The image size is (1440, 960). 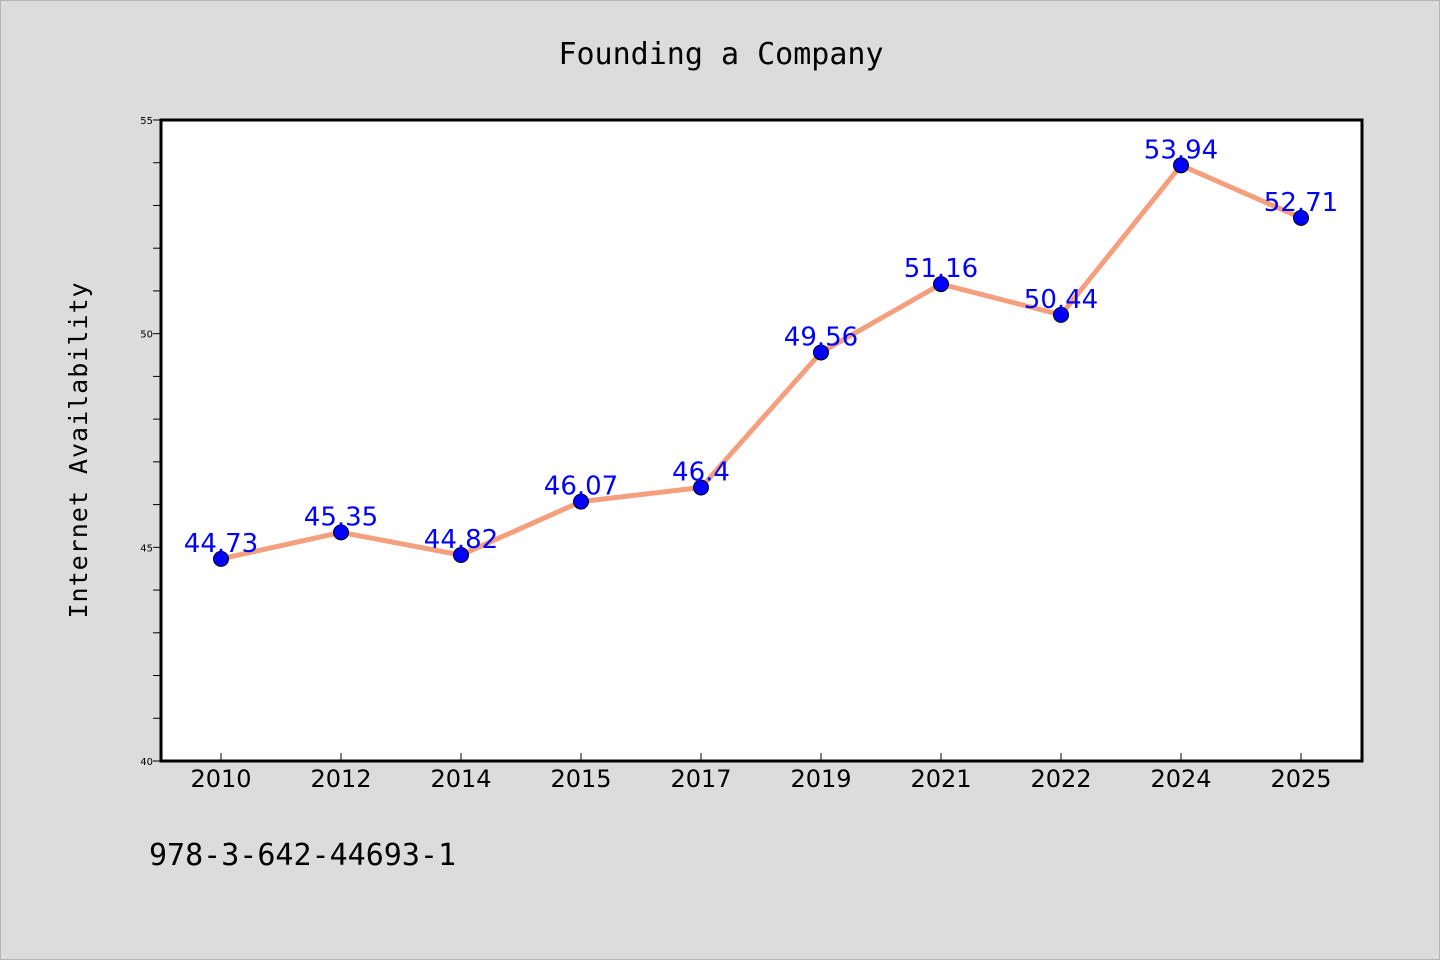 What do you see at coordinates (78, 449) in the screenshot?
I see `y-axis-label: Internet Availability` at bounding box center [78, 449].